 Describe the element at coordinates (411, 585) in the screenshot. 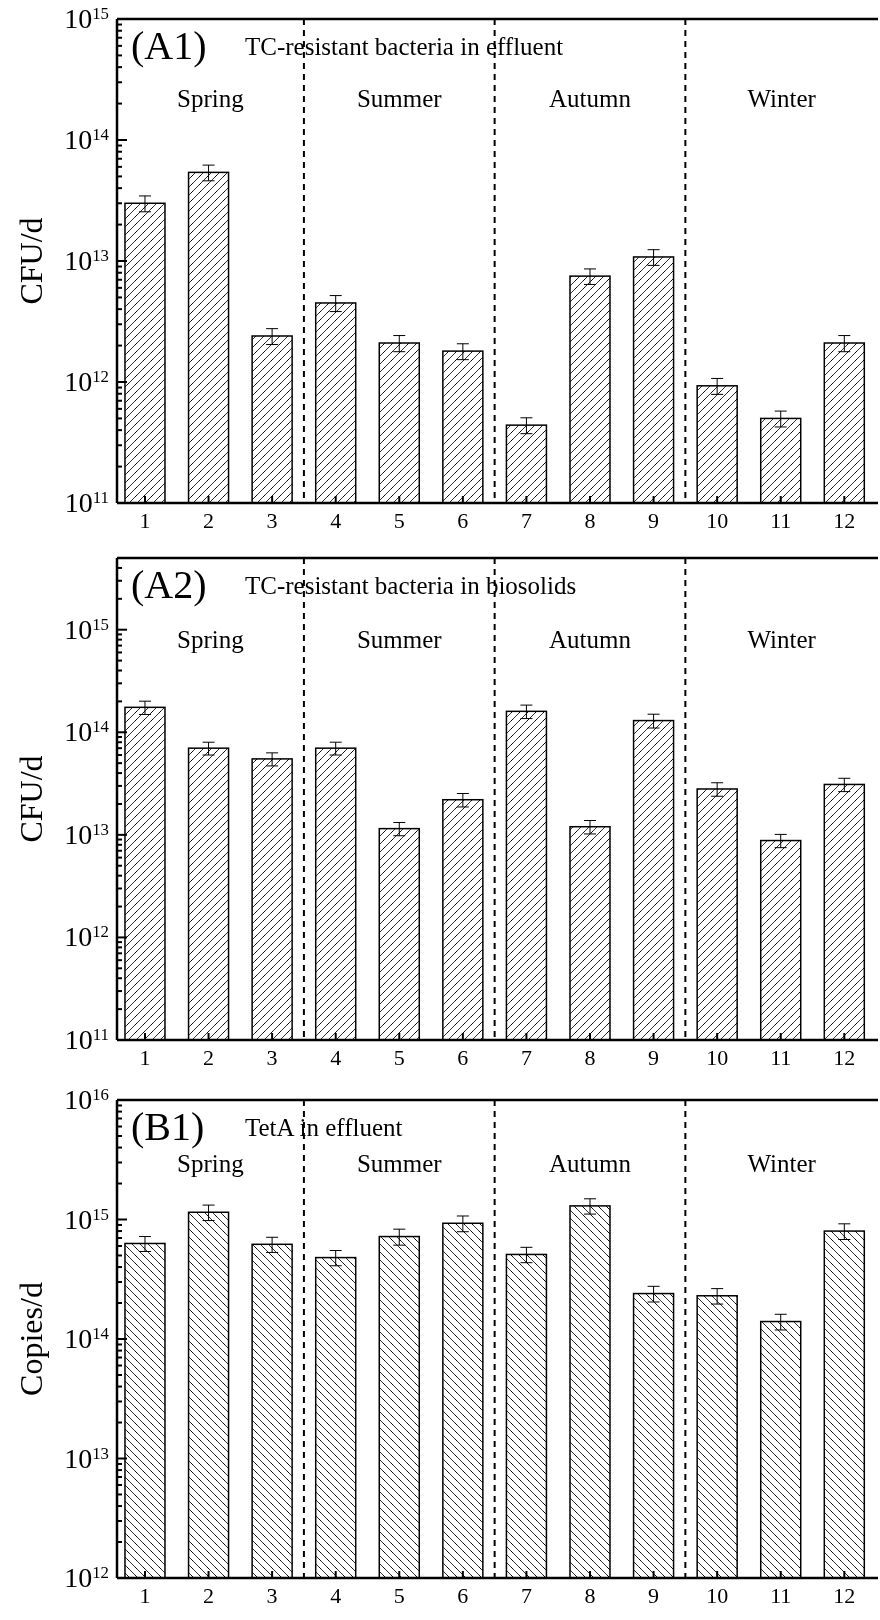

I see `text: TC-resistant bacteria in biosolids` at that location.